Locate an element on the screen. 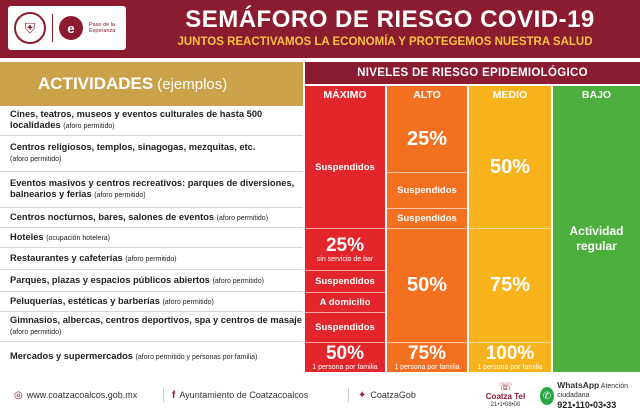  page-title: SEMÁFORO DE RIESGO COVID-19 is located at coordinates (390, 19).